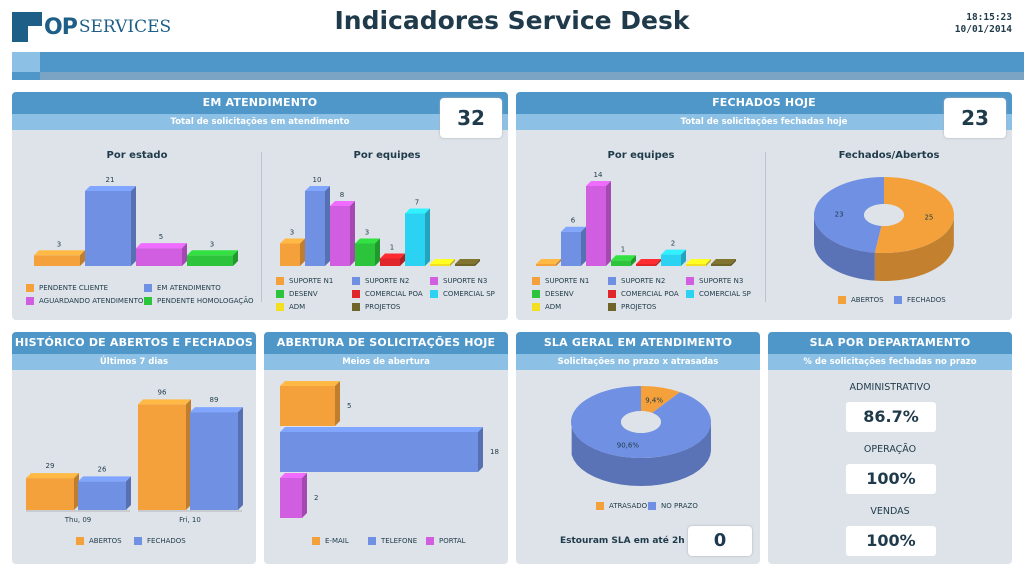 This screenshot has height=576, width=1024. What do you see at coordinates (260, 122) in the screenshot?
I see `panel-subtitle: Total de solicitações em atendimento` at bounding box center [260, 122].